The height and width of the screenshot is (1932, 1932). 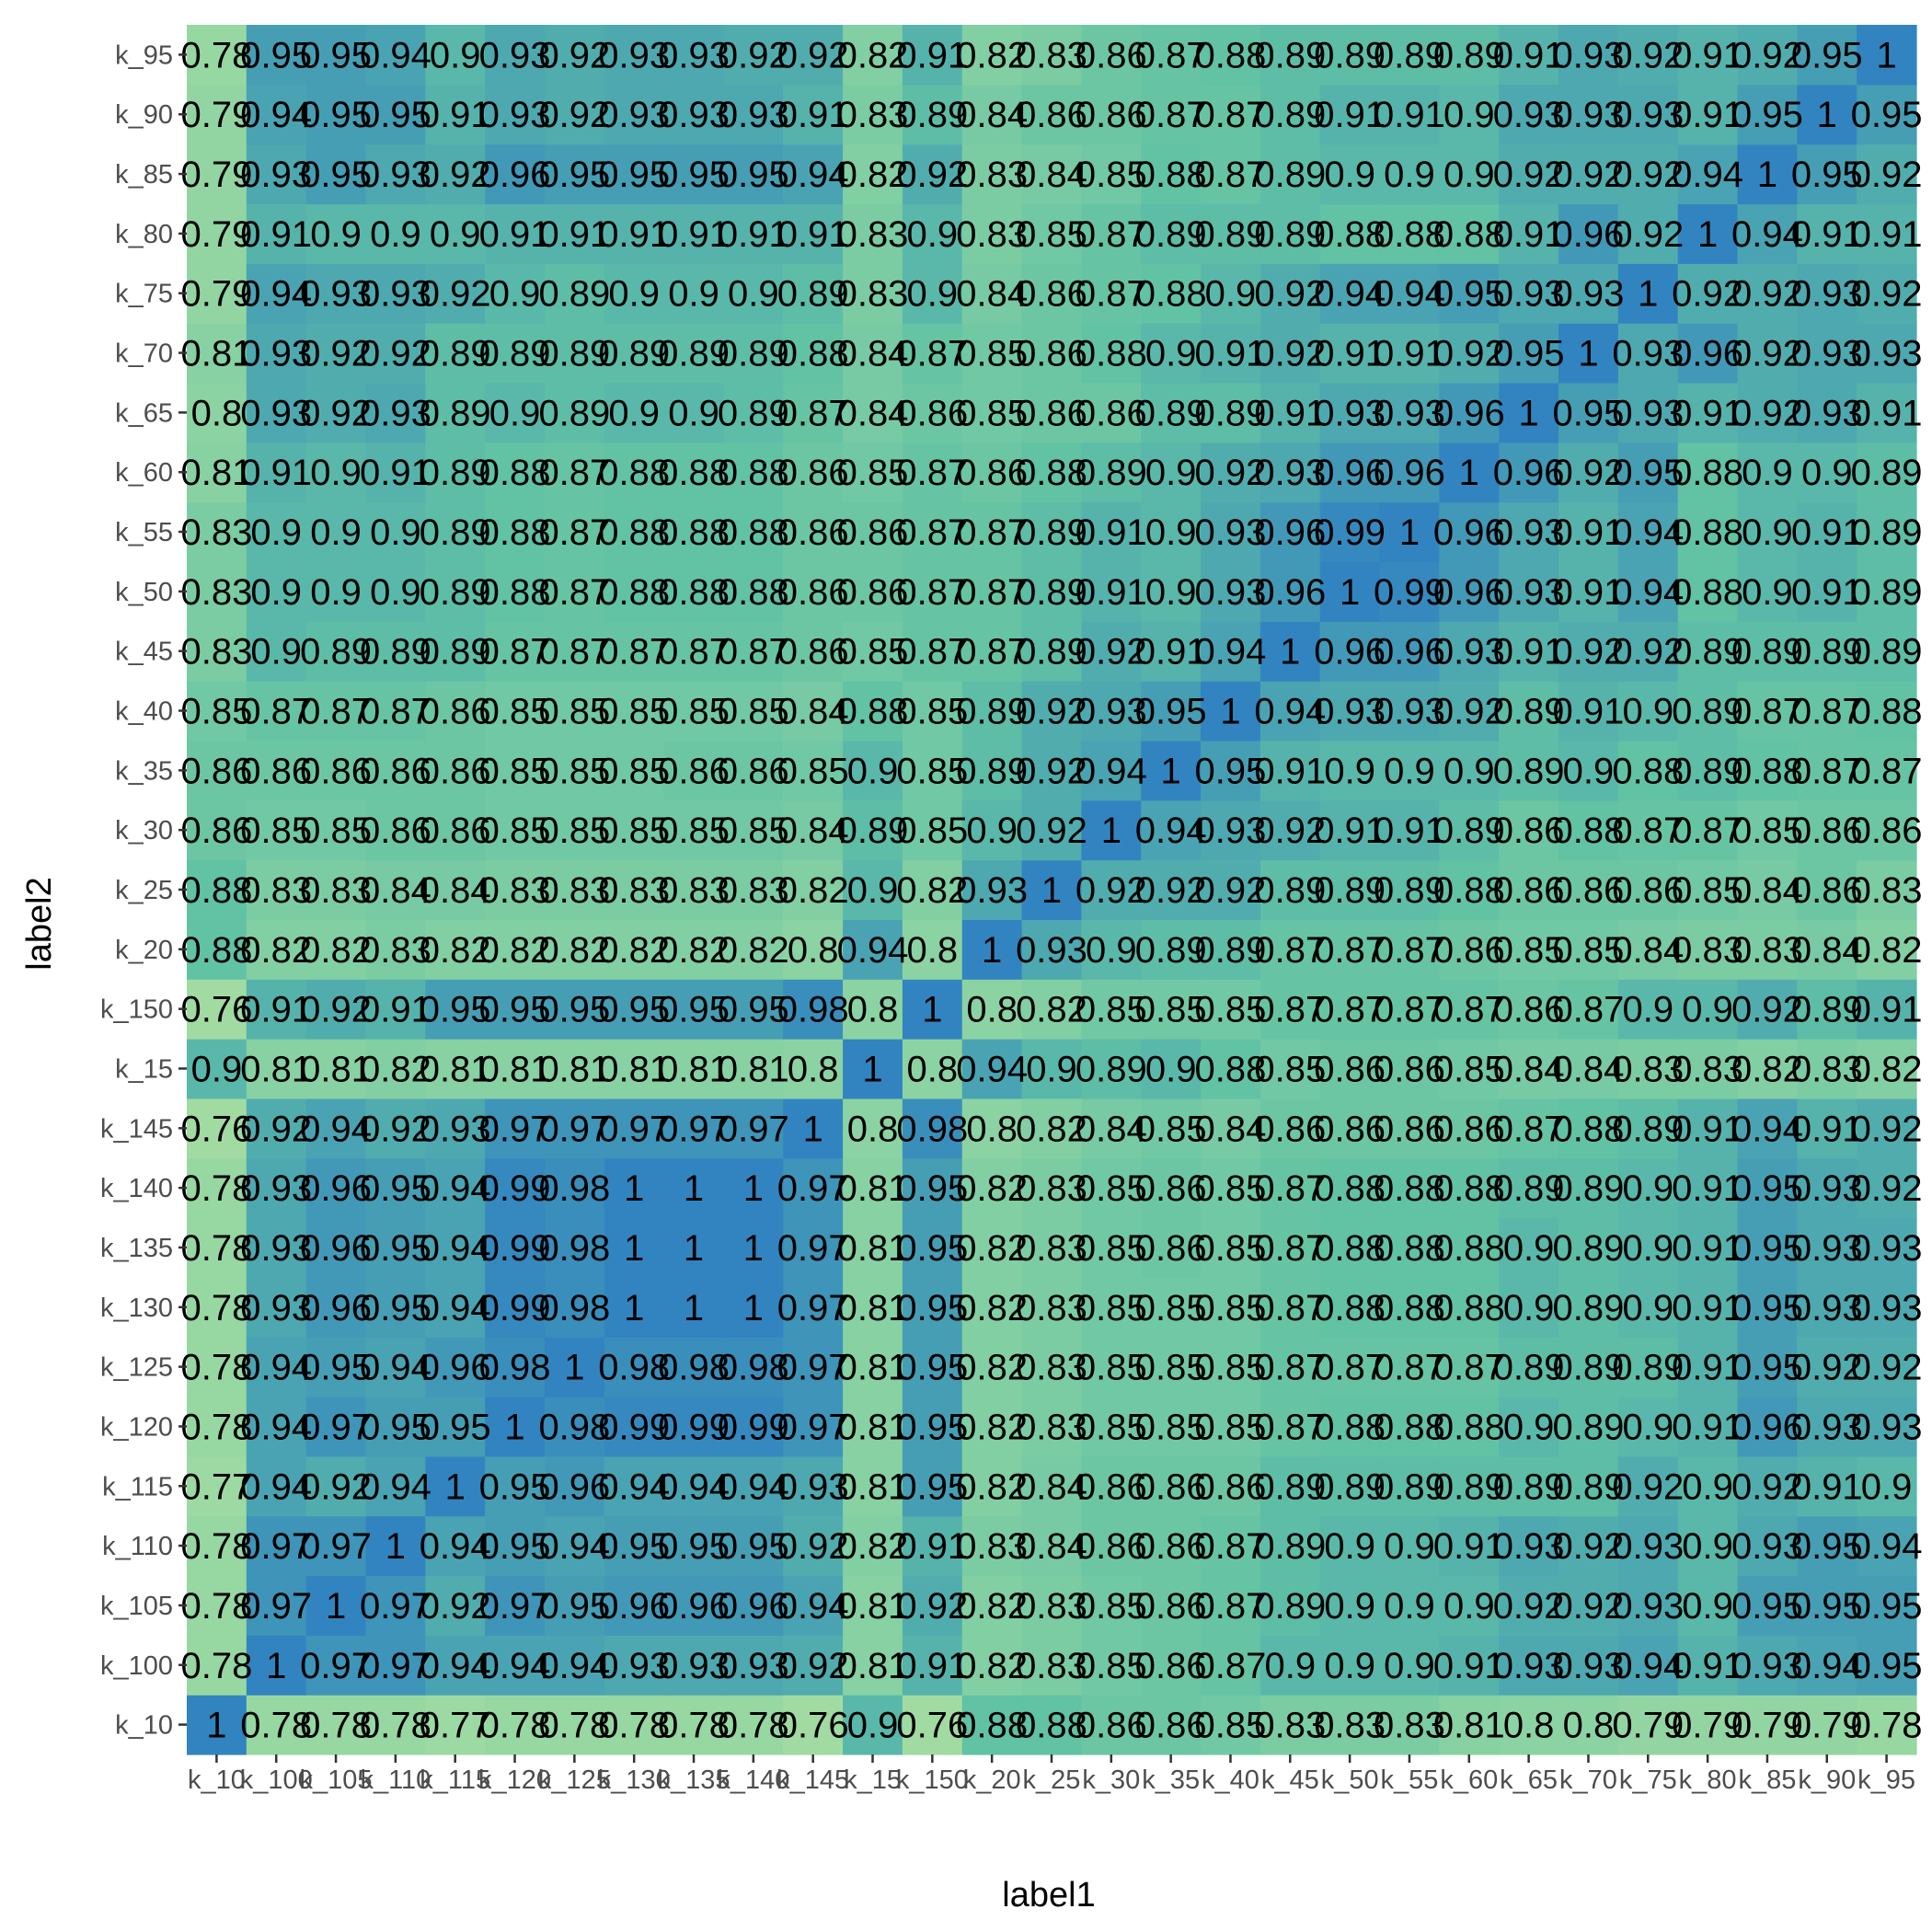 What do you see at coordinates (813, 890) in the screenshot?
I see `cell-value-label: 0.82` at bounding box center [813, 890].